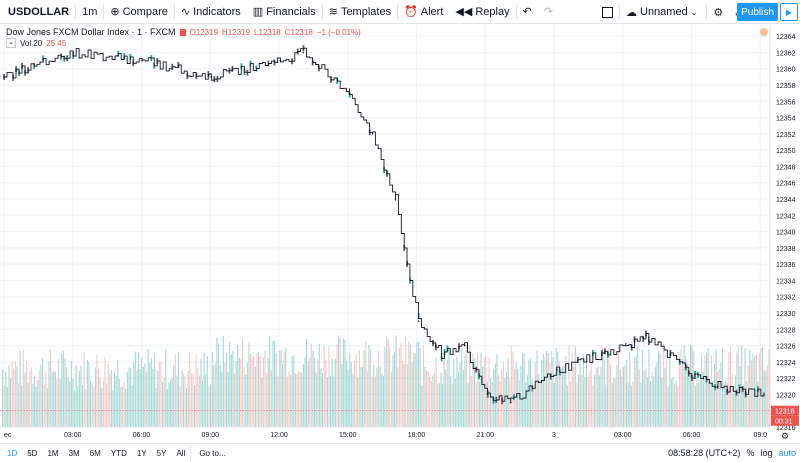  What do you see at coordinates (298, 32) in the screenshot?
I see `legend-close: C12318` at bounding box center [298, 32].